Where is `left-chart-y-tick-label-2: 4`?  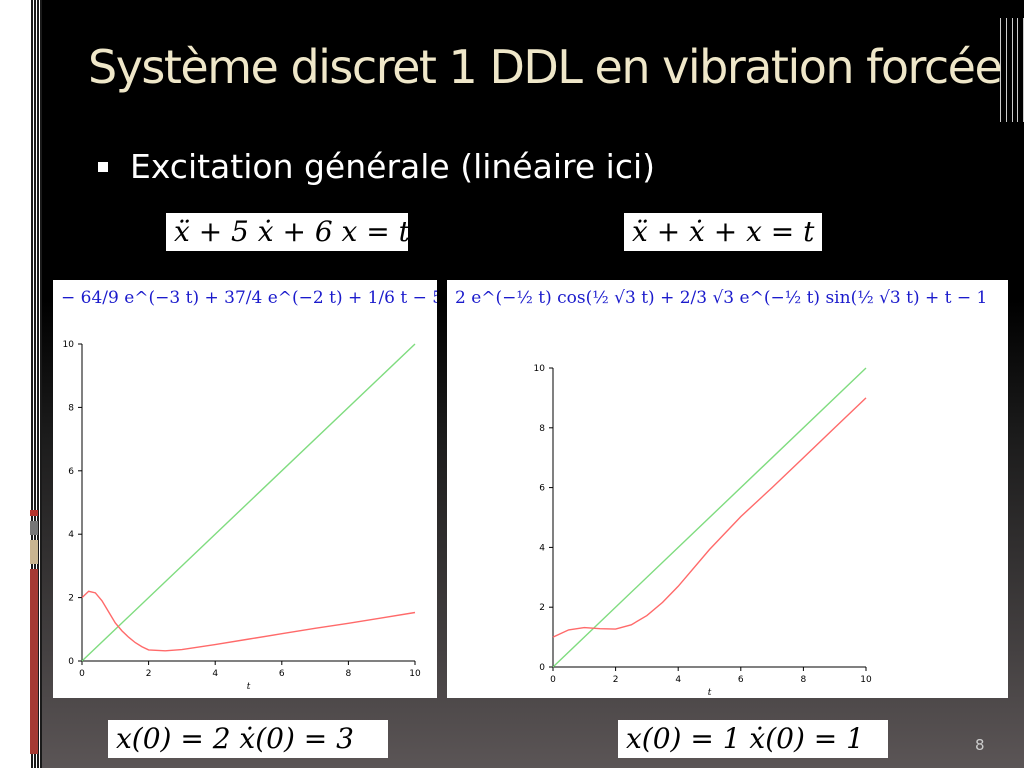
left-chart-y-tick-label-2: 4 is located at coordinates (71, 535).